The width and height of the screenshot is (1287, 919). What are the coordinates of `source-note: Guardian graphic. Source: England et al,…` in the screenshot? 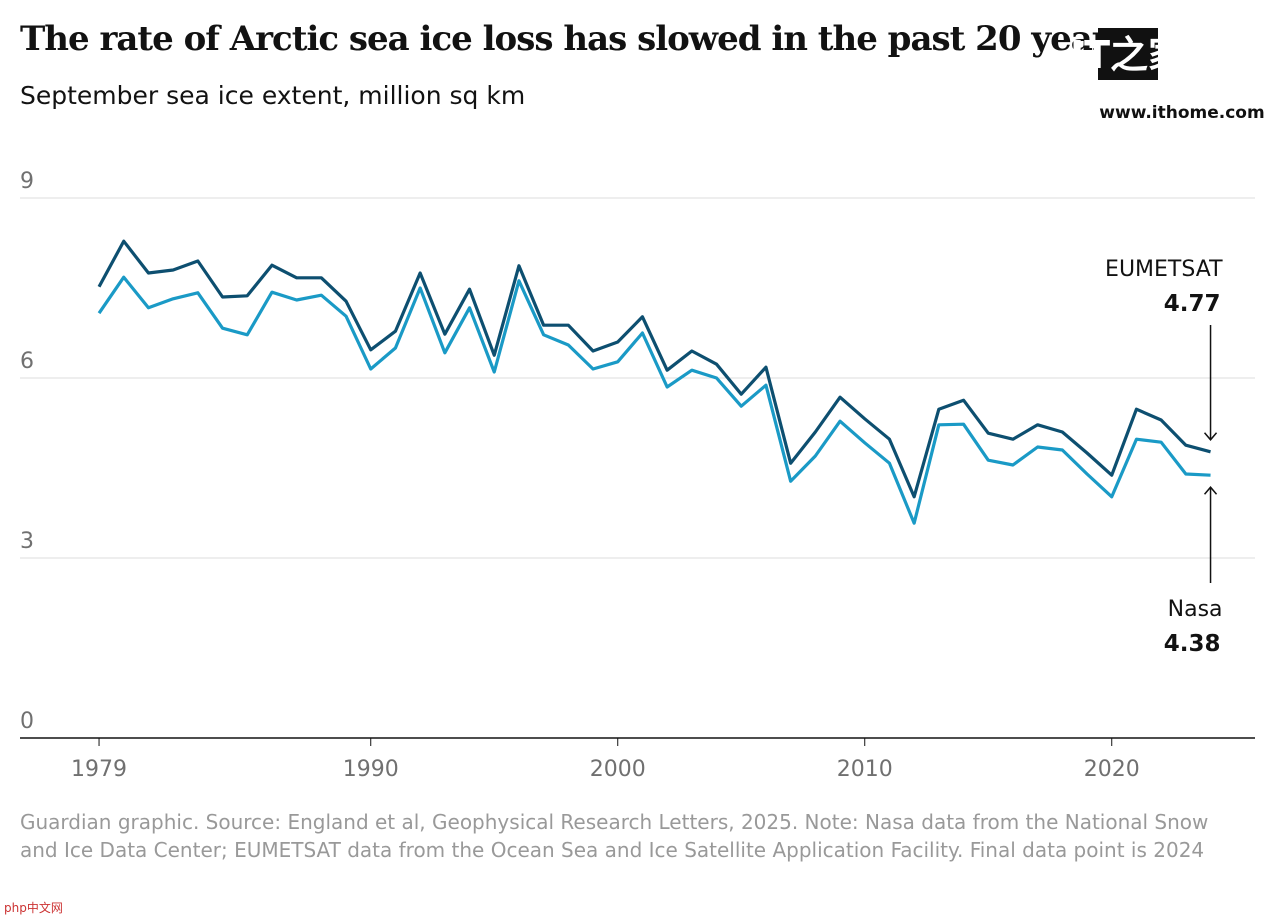 It's located at (614, 836).